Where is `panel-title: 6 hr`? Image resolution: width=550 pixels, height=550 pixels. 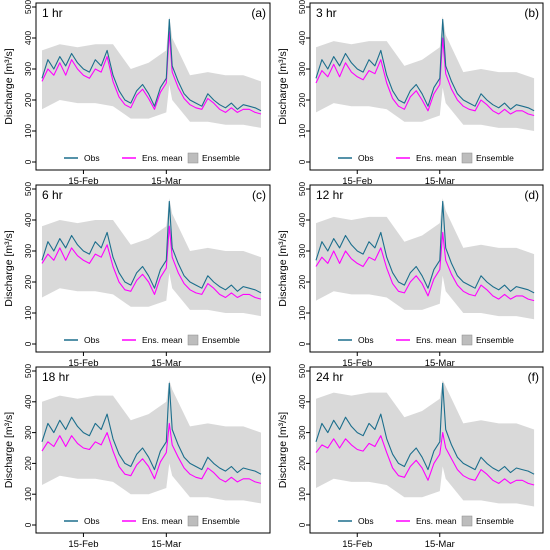 panel-title: 6 hr is located at coordinates (52, 195).